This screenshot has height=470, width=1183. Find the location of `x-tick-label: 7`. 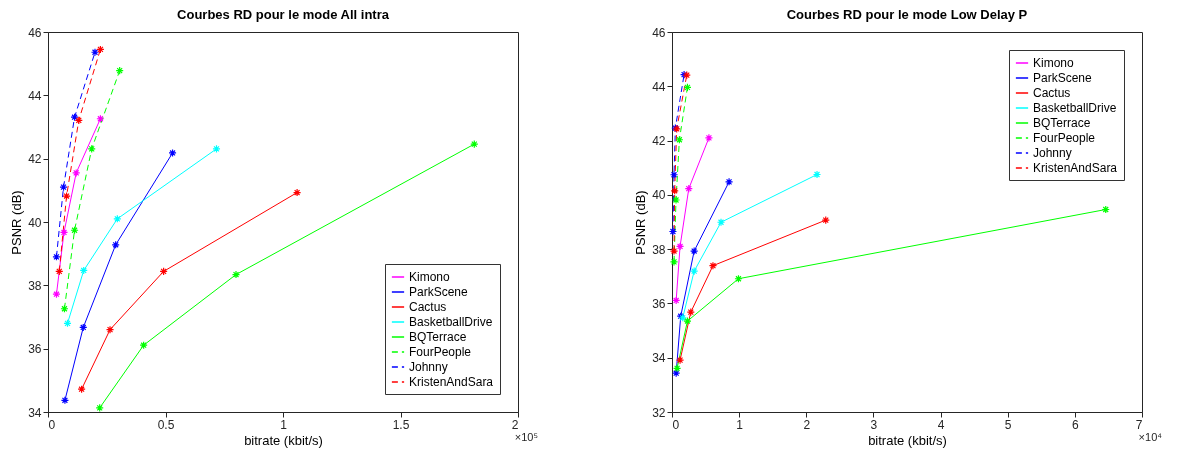

x-tick-label: 7 is located at coordinates (1139, 424).